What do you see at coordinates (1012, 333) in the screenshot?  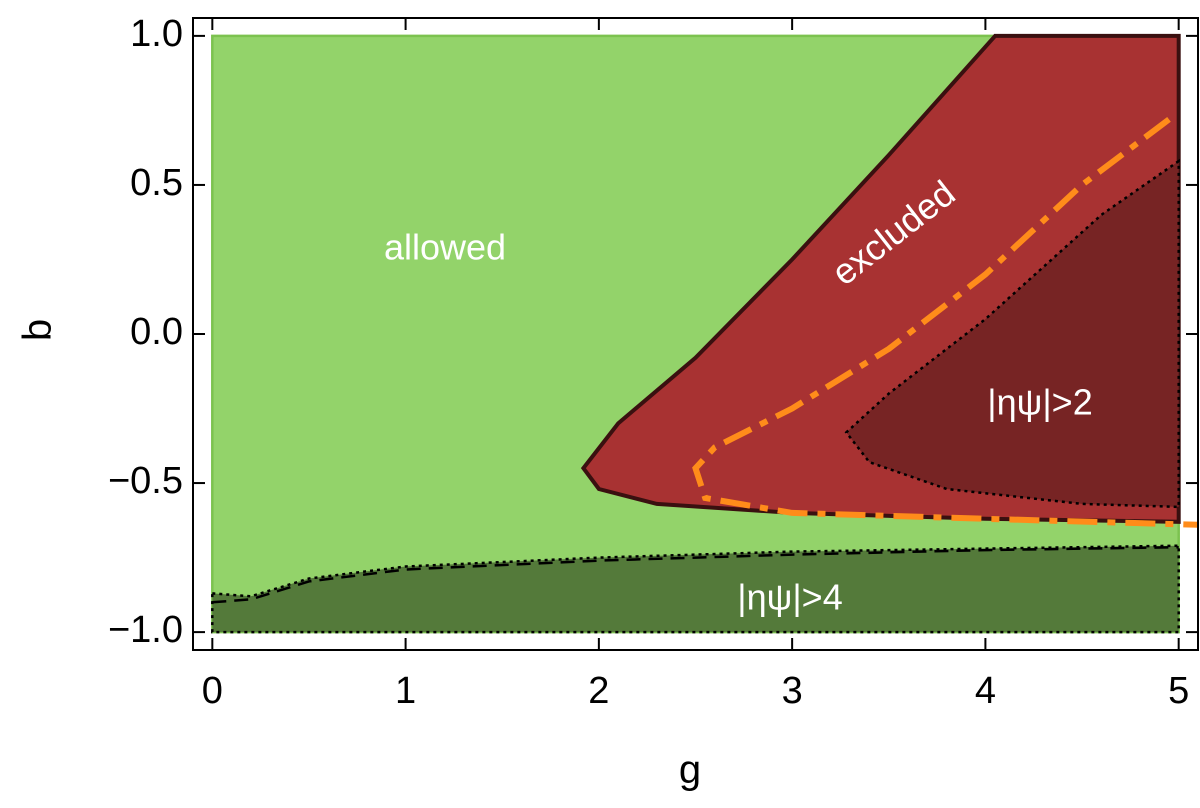 I see `region` at bounding box center [1012, 333].